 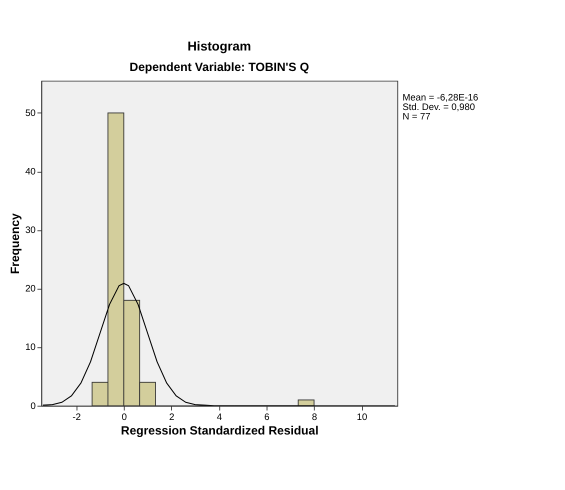 What do you see at coordinates (30, 172) in the screenshot?
I see `y-tick-label: 40` at bounding box center [30, 172].